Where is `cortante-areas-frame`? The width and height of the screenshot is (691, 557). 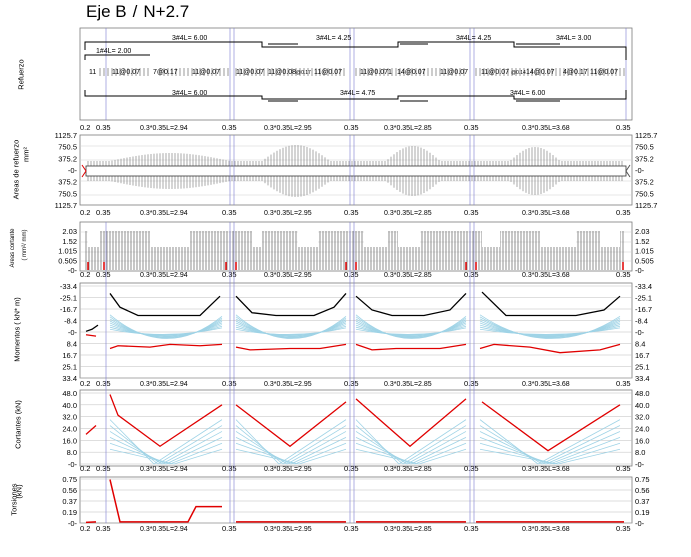 cortante-areas-frame is located at coordinates (356, 246).